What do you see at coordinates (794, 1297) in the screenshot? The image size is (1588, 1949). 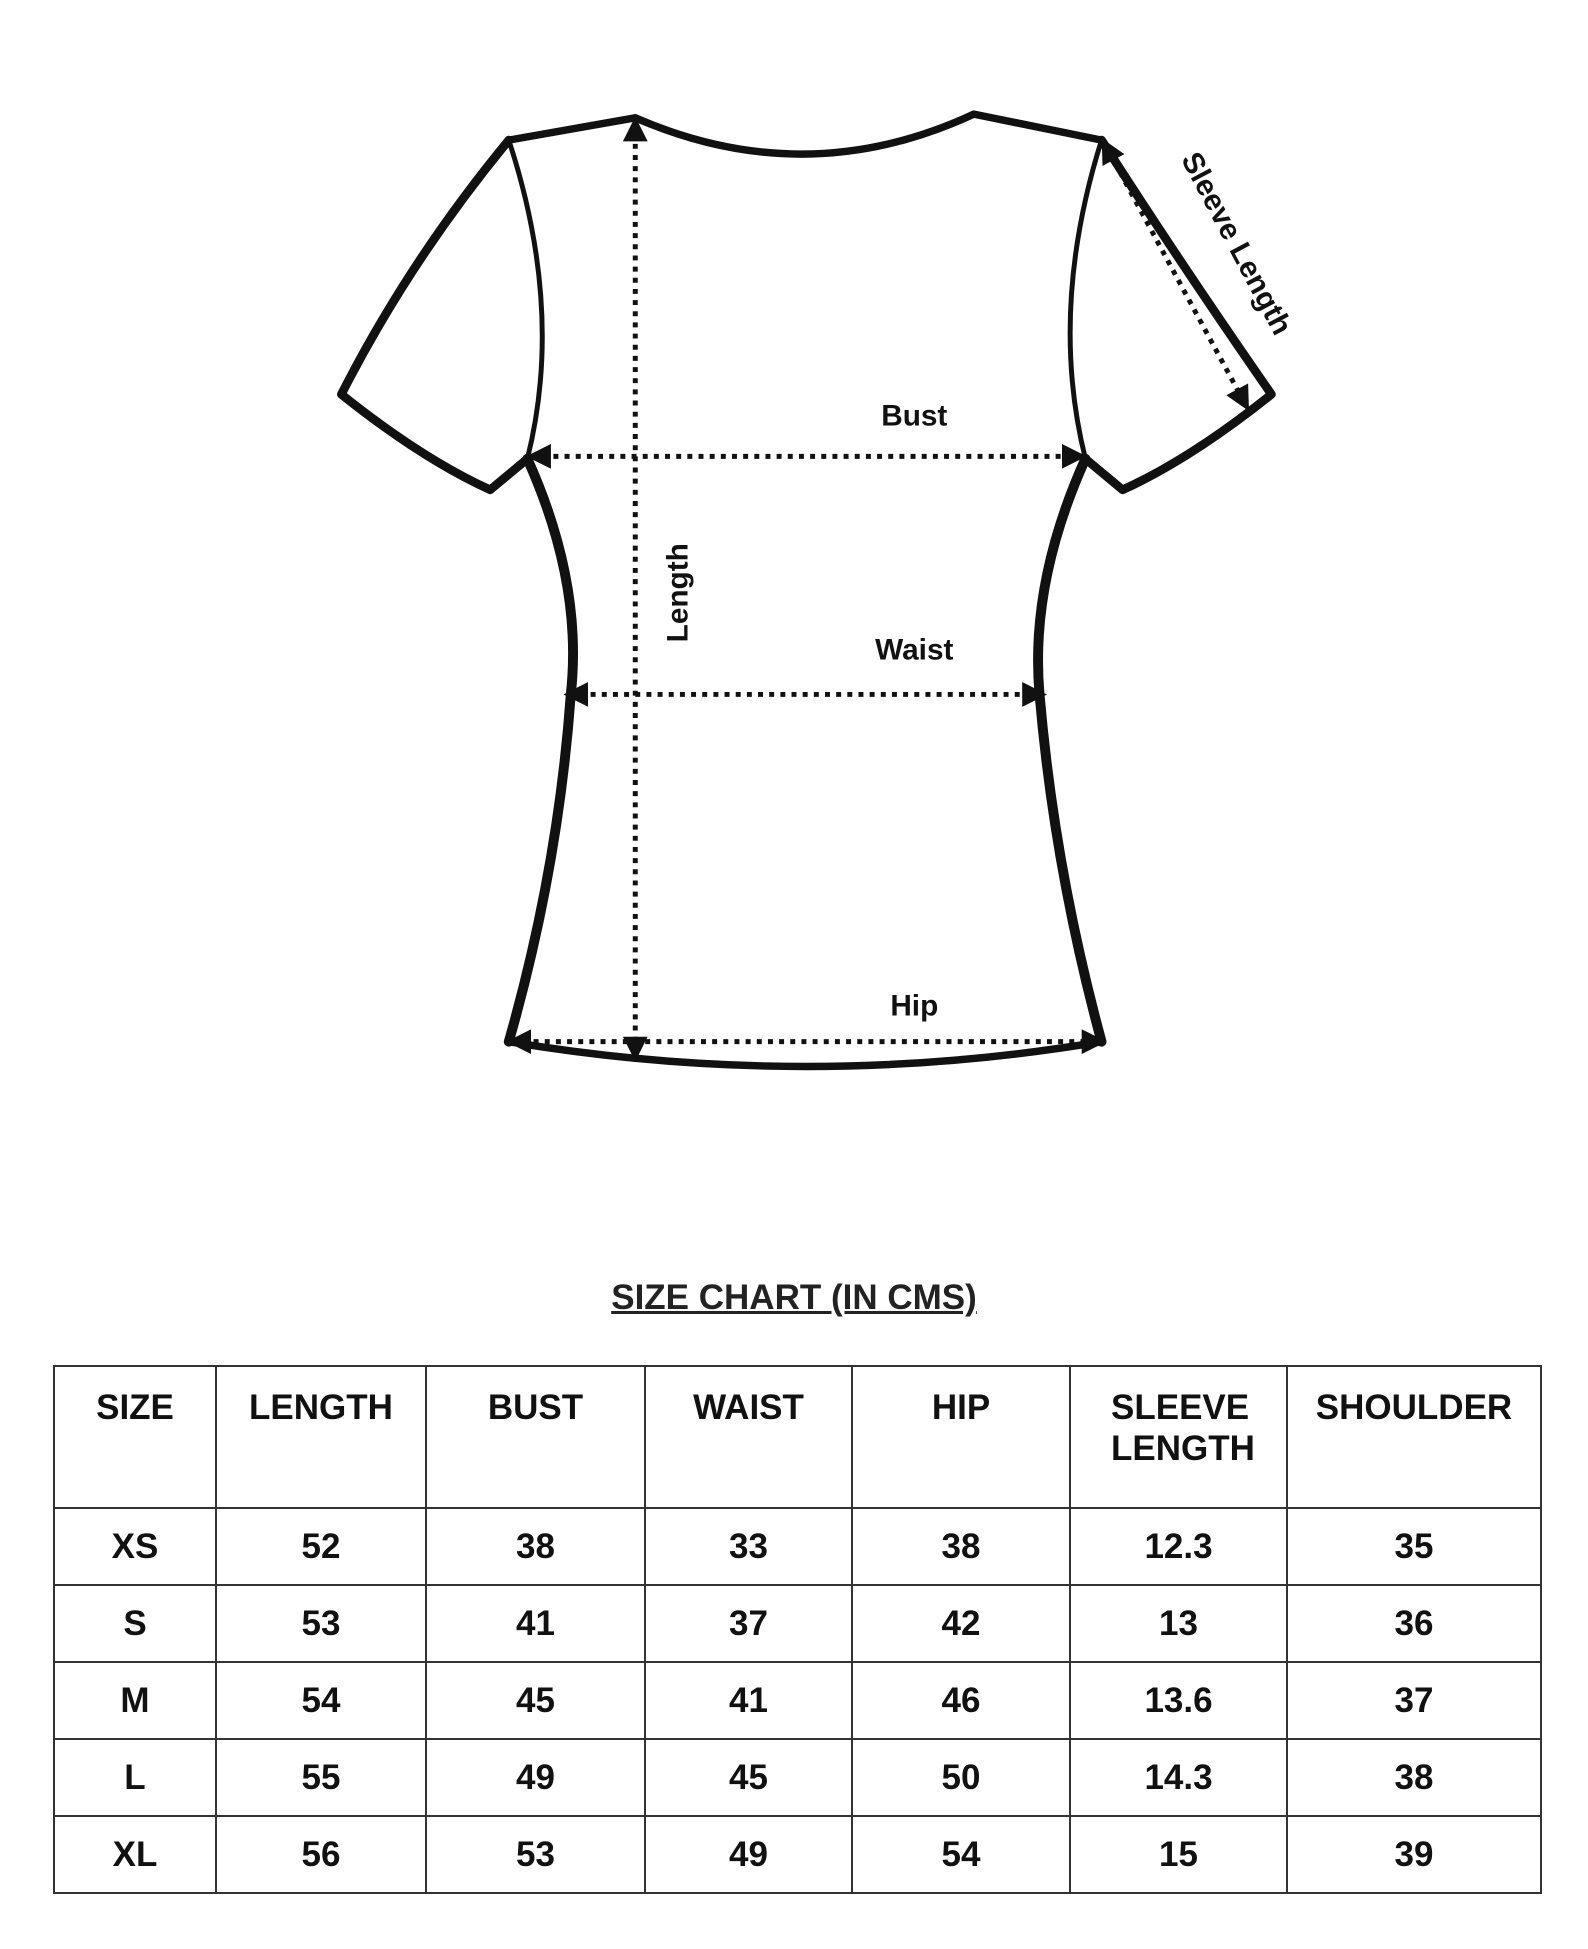 I see `size-chart-title: SIZE CHART (IN CMS)` at bounding box center [794, 1297].